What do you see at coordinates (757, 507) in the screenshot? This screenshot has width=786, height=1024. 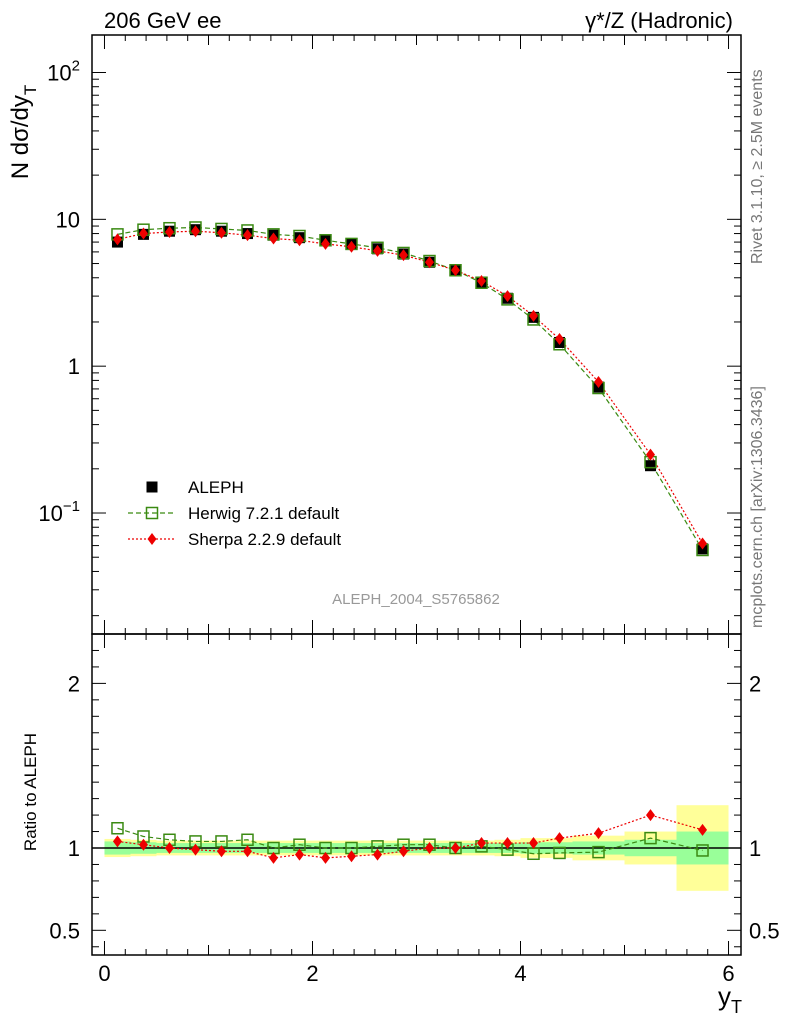 I see `mcplots-reference-label: mcplots.cern.ch [arXiv:1306.3436]` at bounding box center [757, 507].